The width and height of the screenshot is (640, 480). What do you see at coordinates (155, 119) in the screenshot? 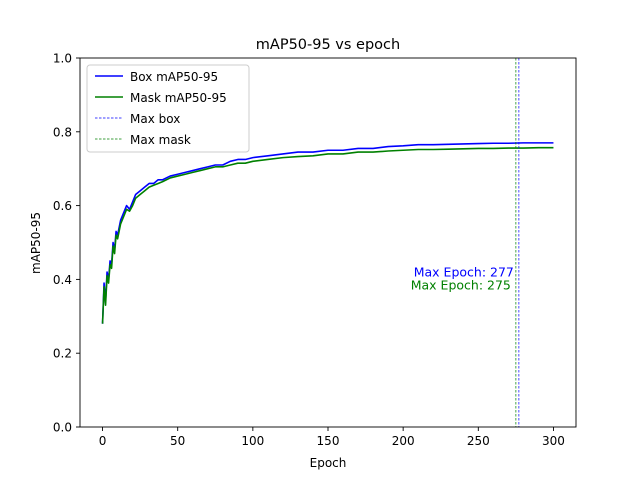
I see `legend-label-max-box: Max box` at bounding box center [155, 119].